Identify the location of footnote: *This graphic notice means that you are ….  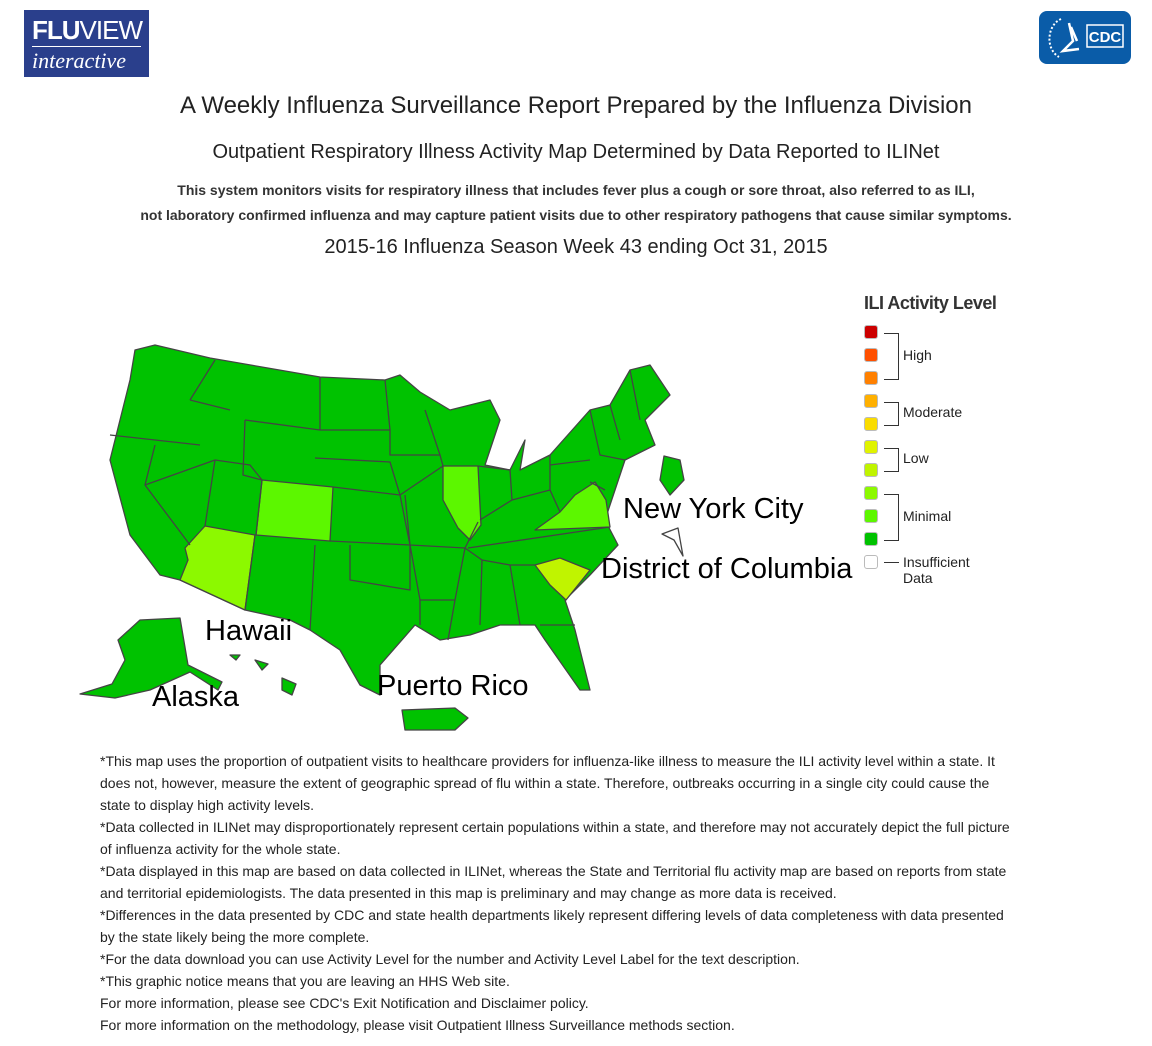
(305, 981).